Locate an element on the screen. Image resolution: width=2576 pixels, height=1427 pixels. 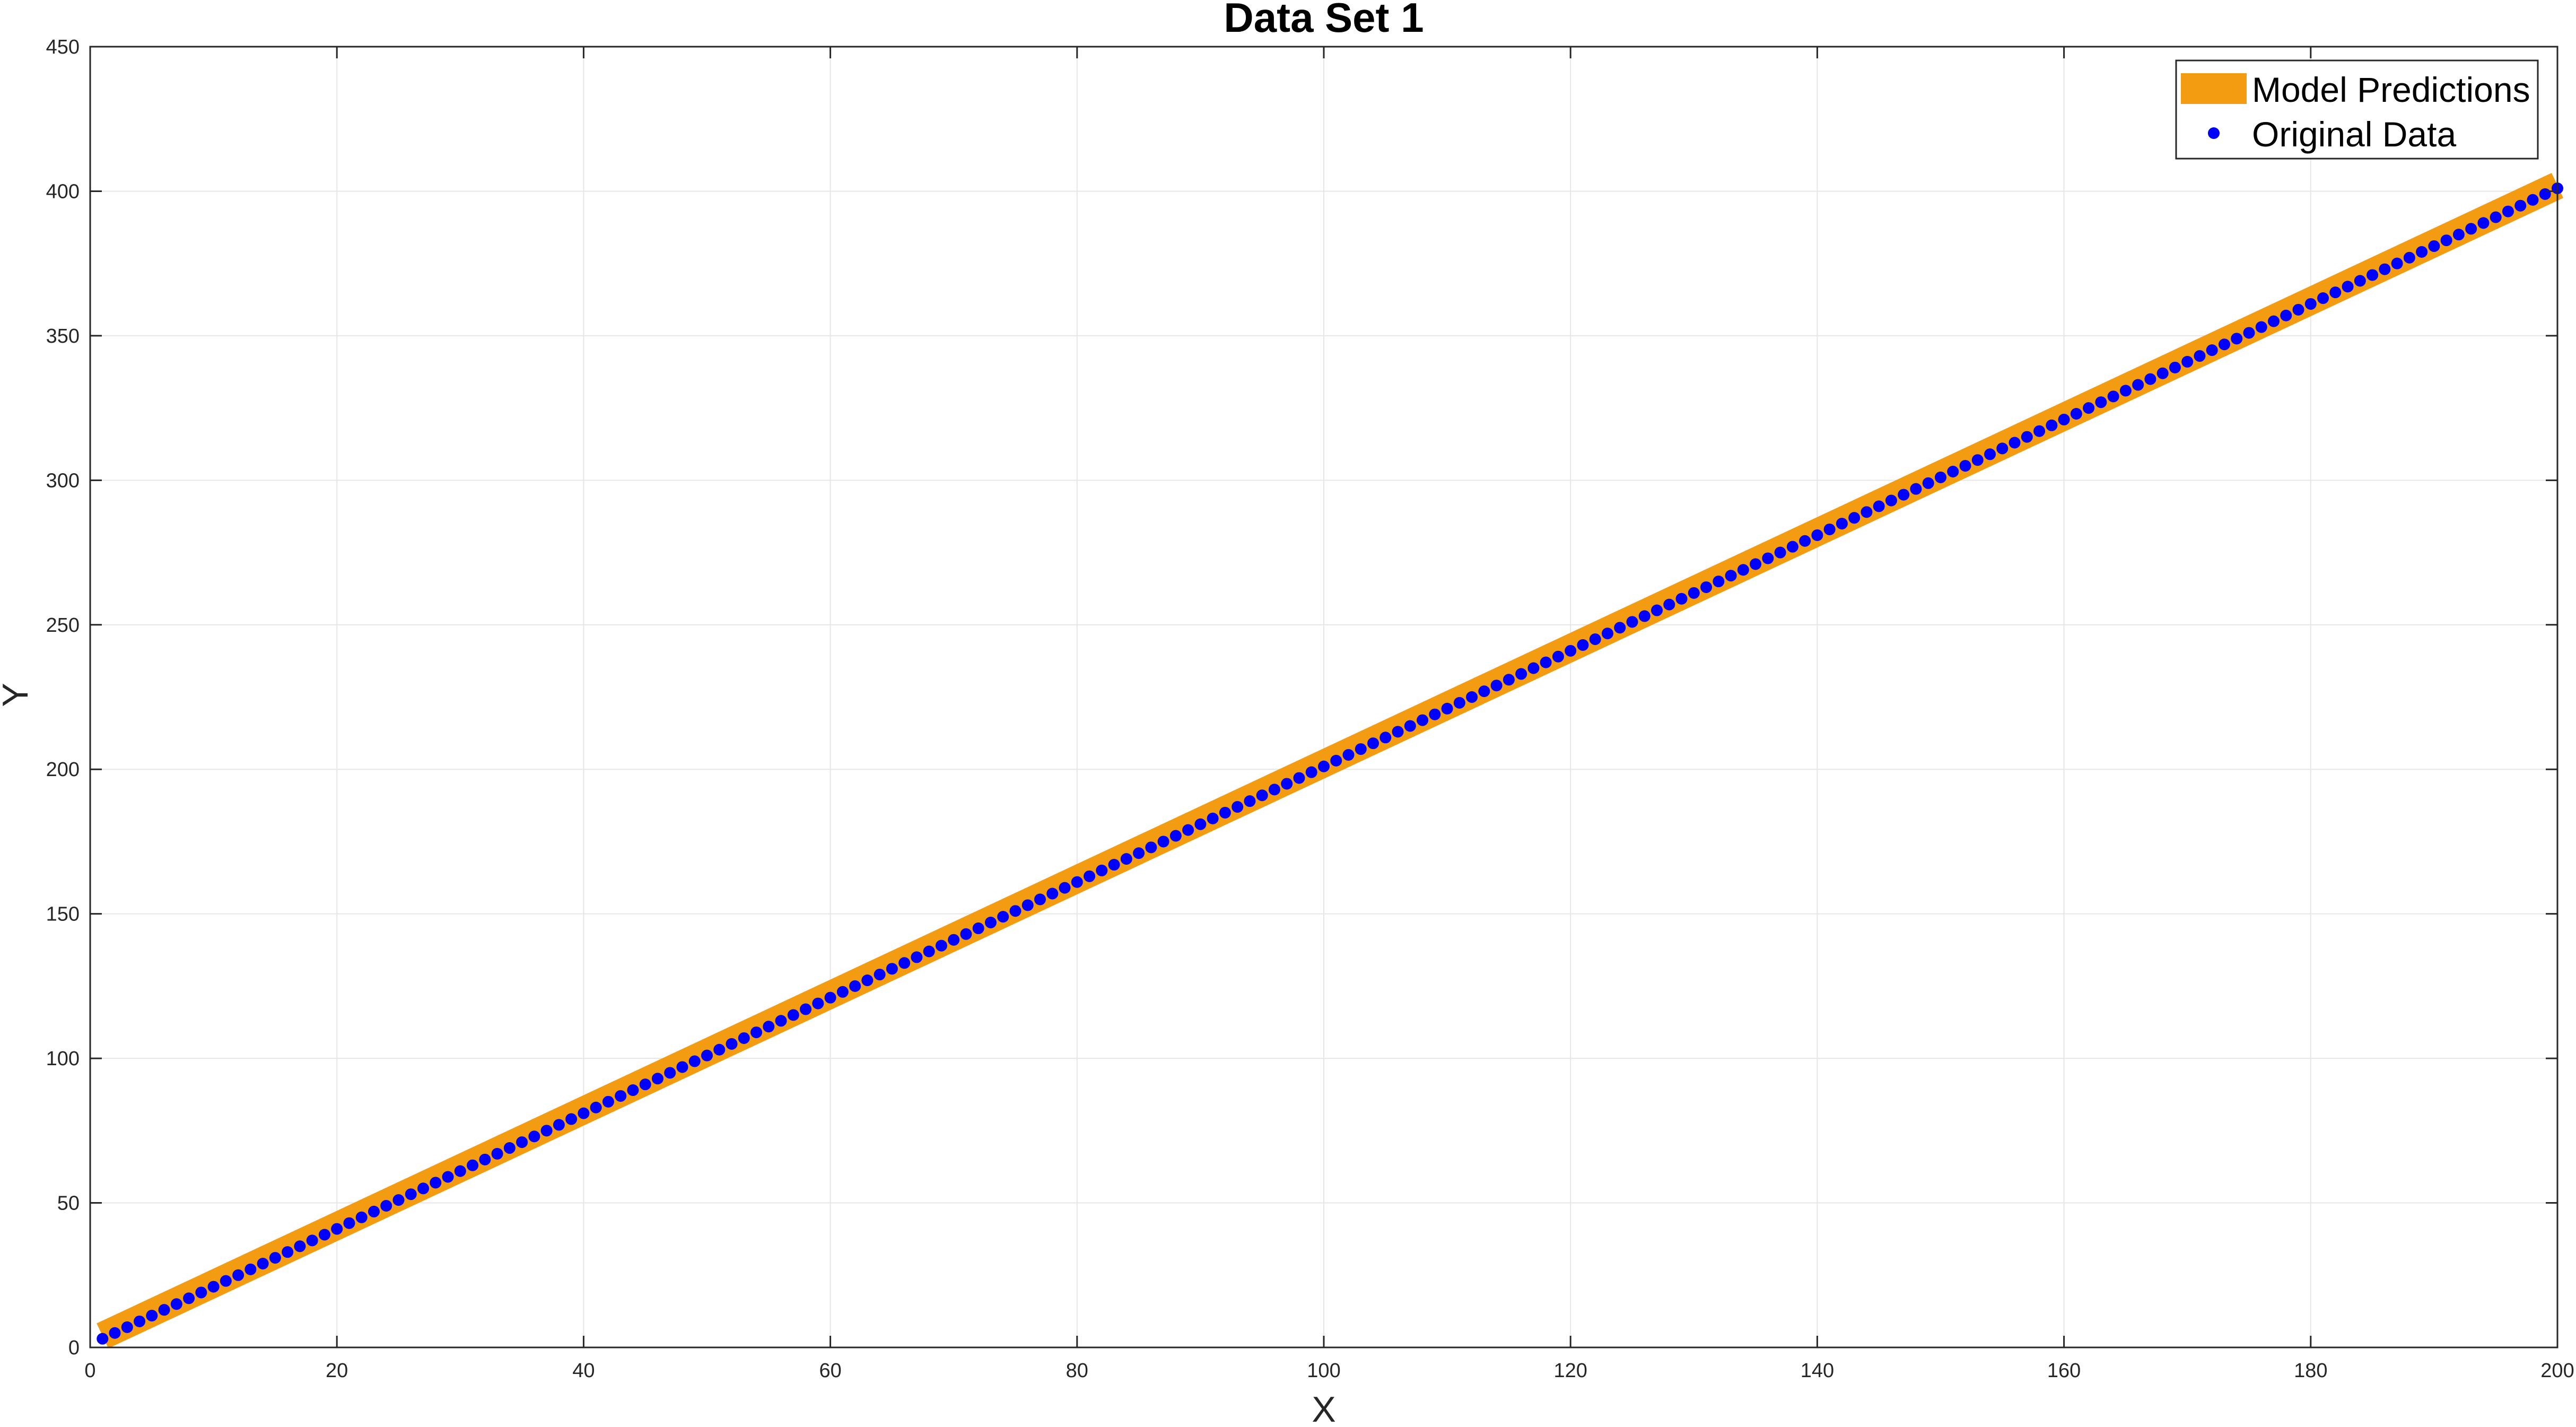
legend: Model Predictions Original Data is located at coordinates (2357, 109).